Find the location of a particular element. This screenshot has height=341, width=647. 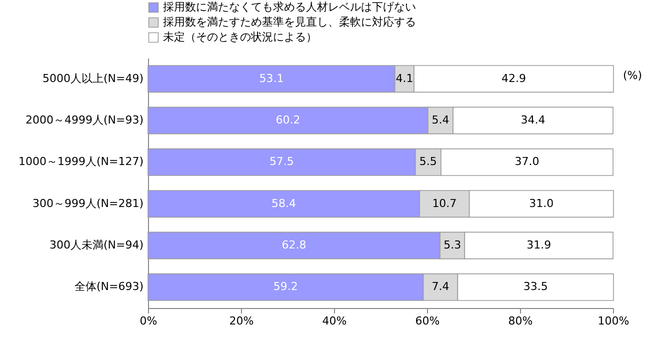

x-tick-label: 60% is located at coordinates (427, 321).